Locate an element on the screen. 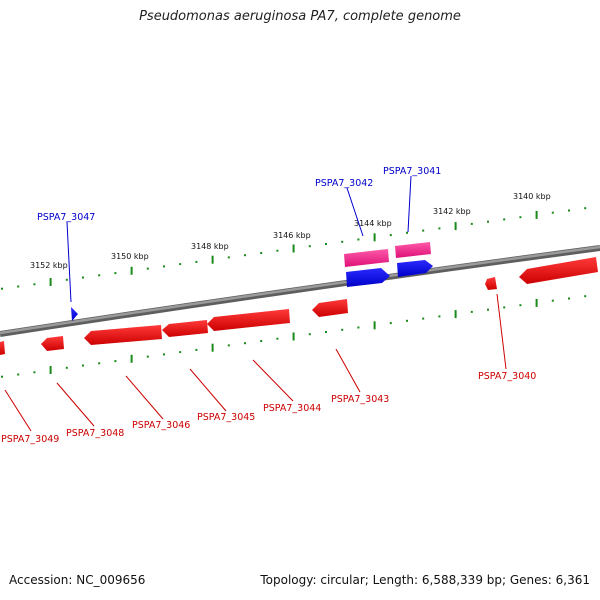 The height and width of the screenshot is (600, 600). outer-scale-ticks is located at coordinates (294, 248).